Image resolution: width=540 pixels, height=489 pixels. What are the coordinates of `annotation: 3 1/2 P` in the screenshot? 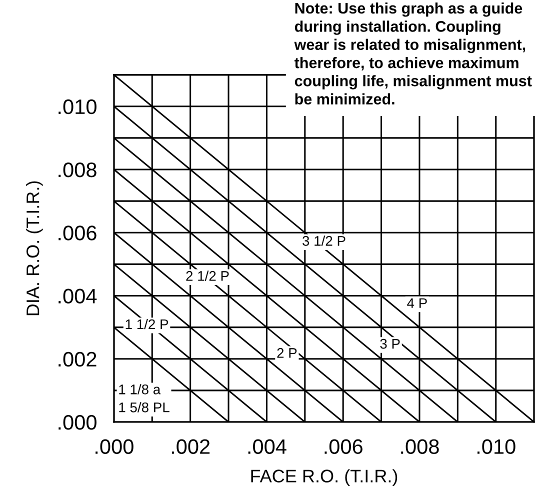 It's located at (324, 241).